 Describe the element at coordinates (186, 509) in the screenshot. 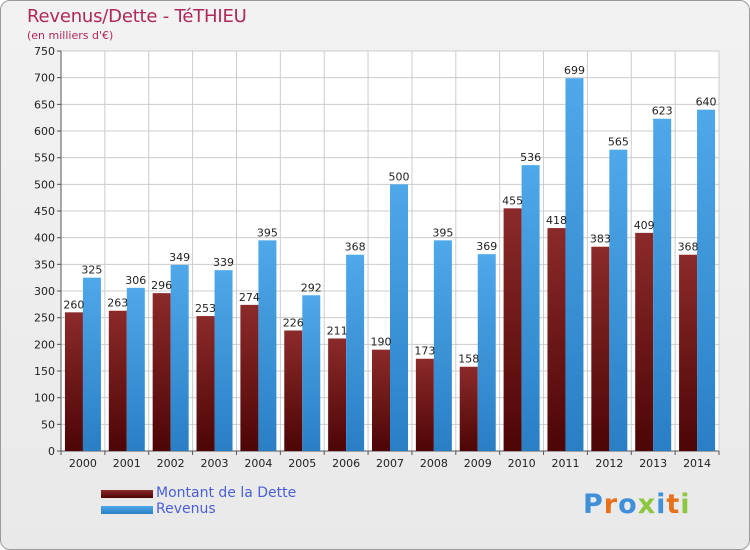

I see `legend-label-revenus: Revenus` at that location.